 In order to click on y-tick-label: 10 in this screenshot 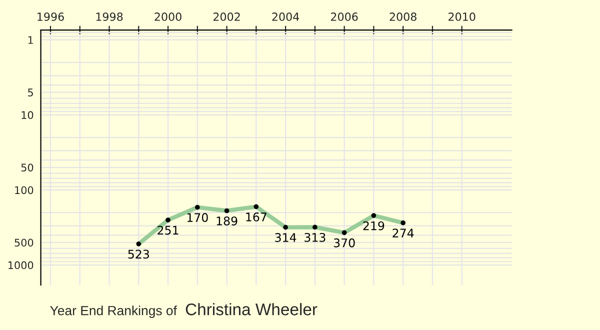, I will do `click(28, 115)`.